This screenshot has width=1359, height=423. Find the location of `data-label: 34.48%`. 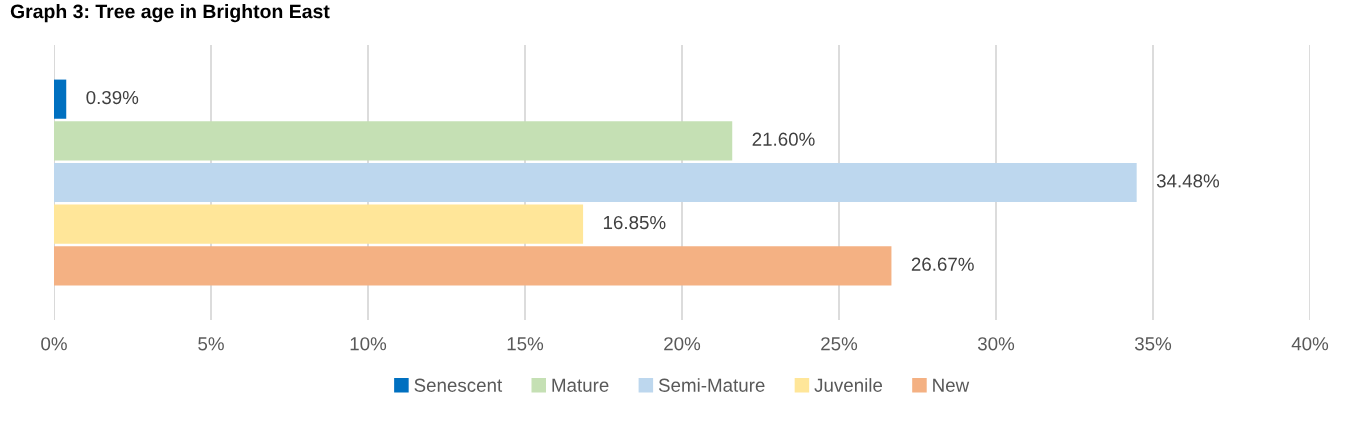

data-label: 34.48% is located at coordinates (1188, 181).